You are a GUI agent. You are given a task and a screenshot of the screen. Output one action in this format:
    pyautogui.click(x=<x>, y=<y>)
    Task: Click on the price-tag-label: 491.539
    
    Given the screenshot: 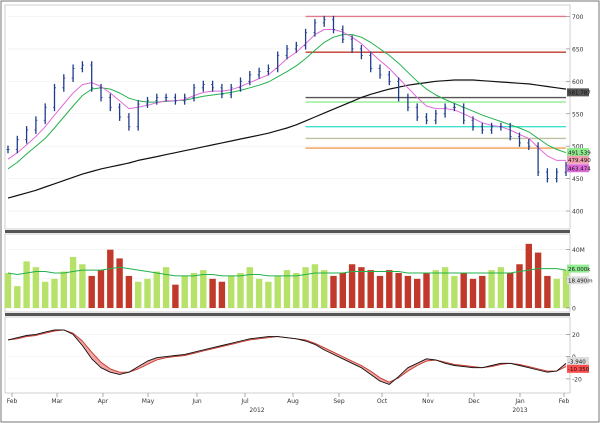 What is the action you would take?
    pyautogui.click(x=579, y=153)
    